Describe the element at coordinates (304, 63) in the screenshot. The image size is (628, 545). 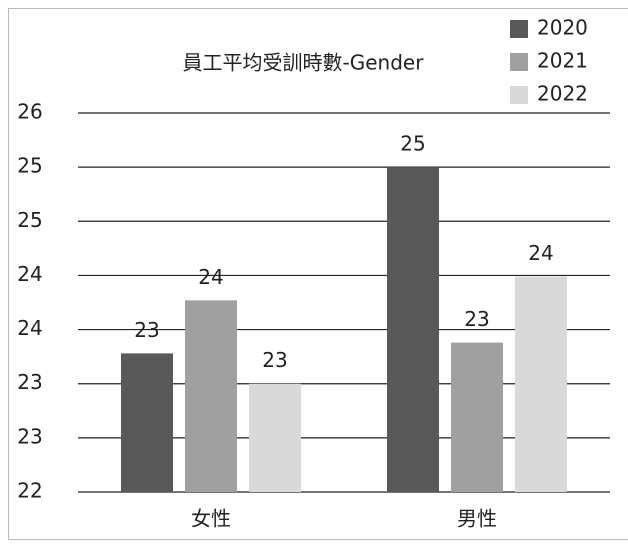
I see `chart-title: 員工平均受訓時數-Gender` at that location.